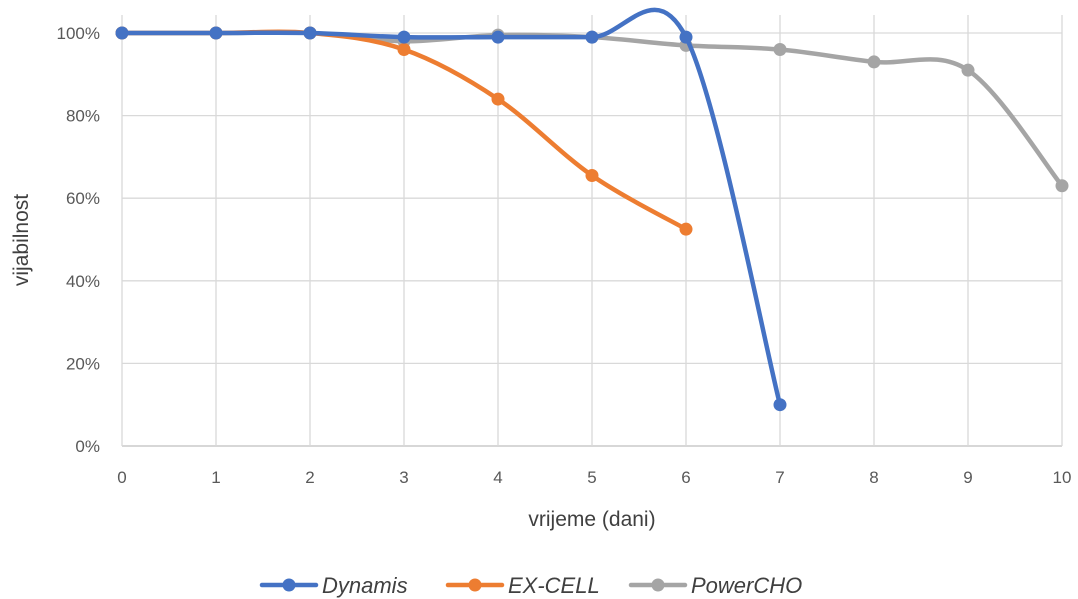  What do you see at coordinates (83, 116) in the screenshot?
I see `y-tick-label: 80%` at bounding box center [83, 116].